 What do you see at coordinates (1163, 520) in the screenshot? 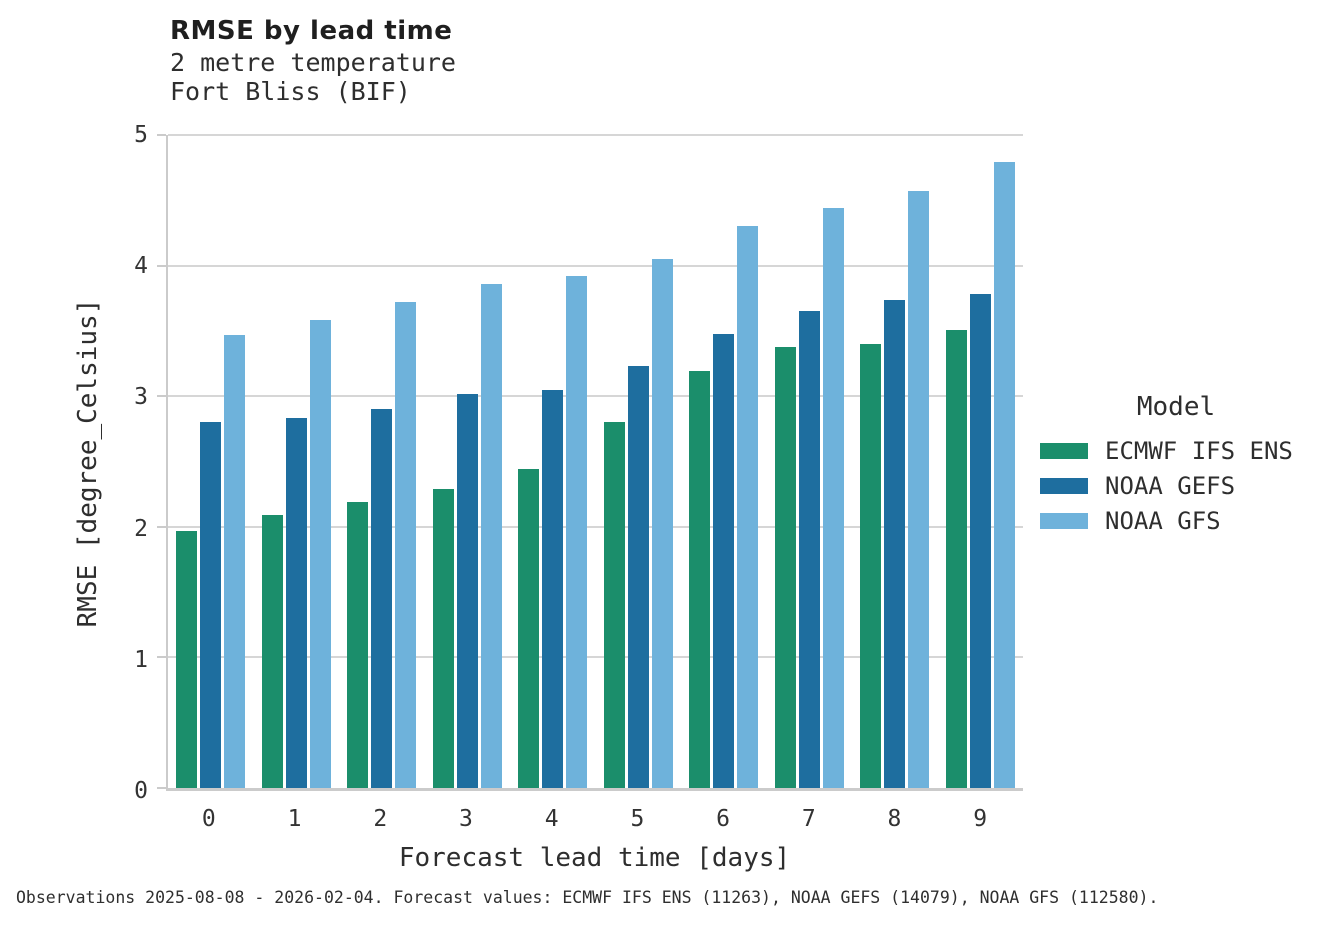
I see `legend-label: NOAA GFS` at bounding box center [1163, 520].